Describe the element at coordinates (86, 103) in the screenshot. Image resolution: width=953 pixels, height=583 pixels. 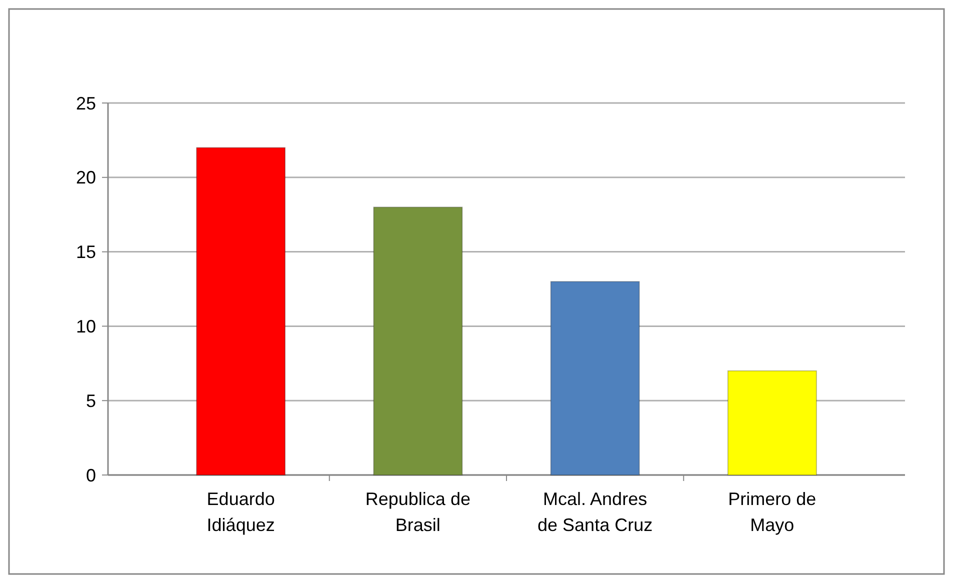
I see `y-tick-label: 25` at that location.